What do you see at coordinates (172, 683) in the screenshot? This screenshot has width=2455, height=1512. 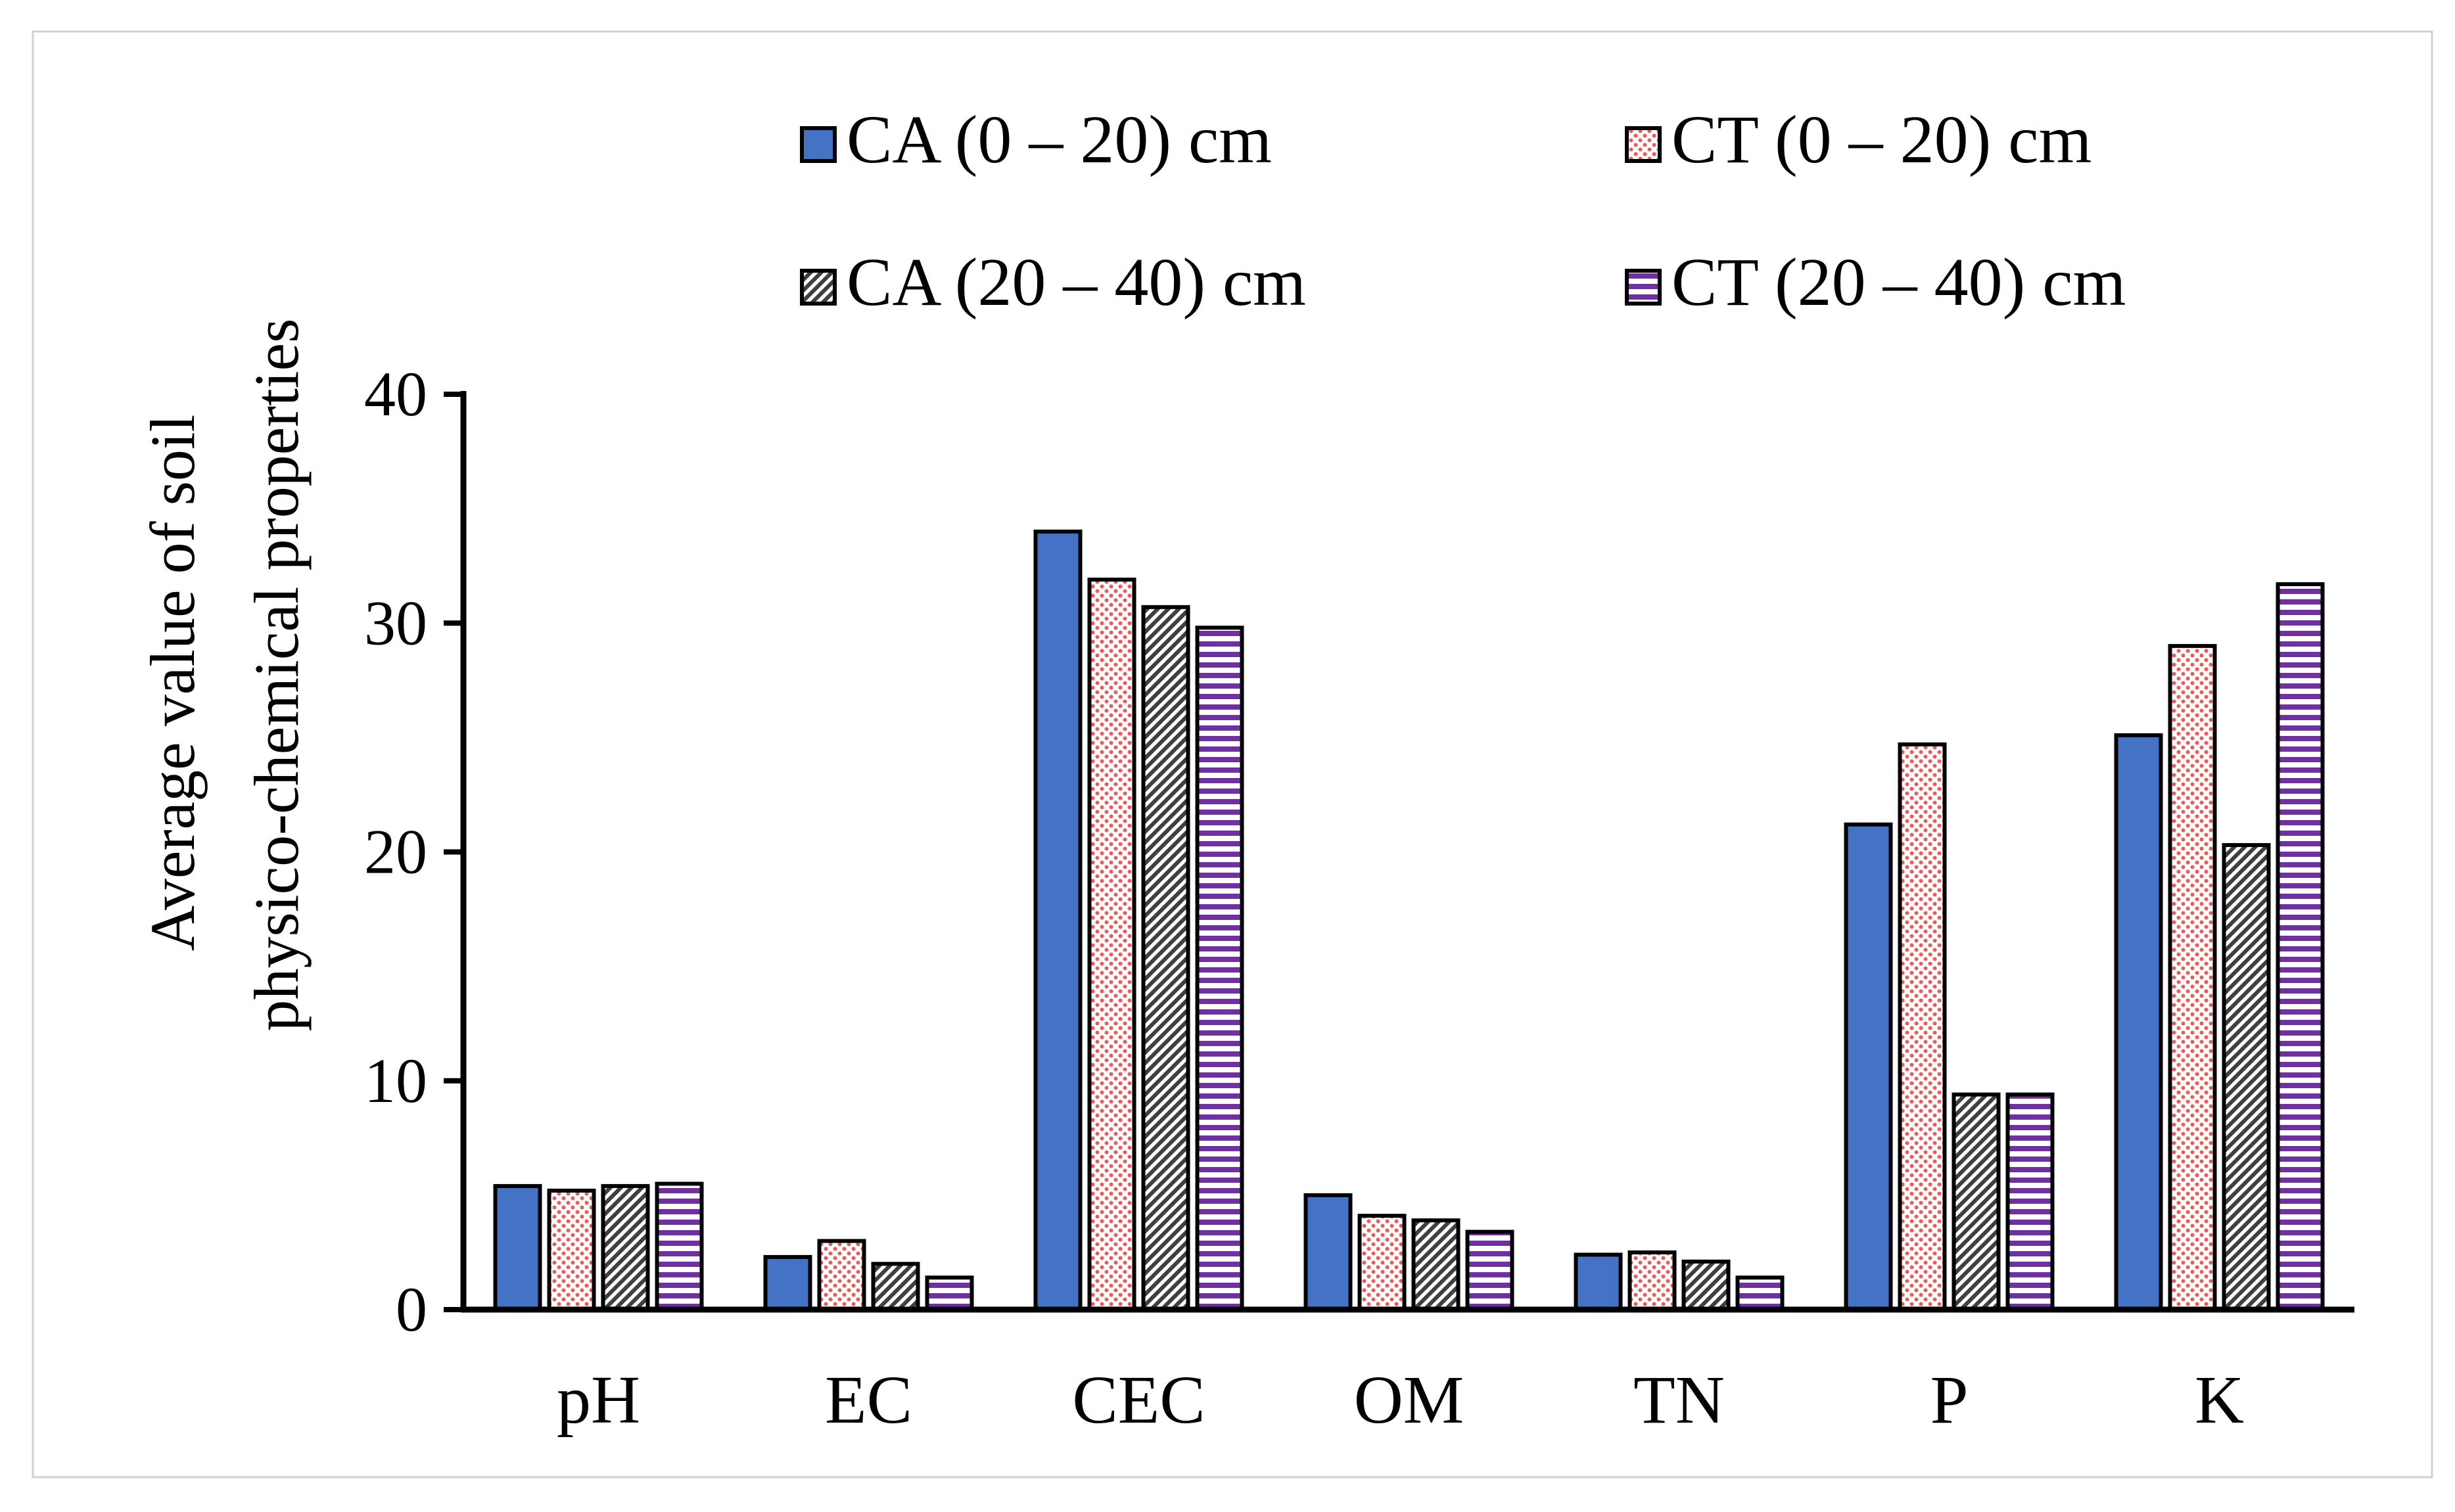 I see `y-axis-title-line-1: Average value of soil` at bounding box center [172, 683].